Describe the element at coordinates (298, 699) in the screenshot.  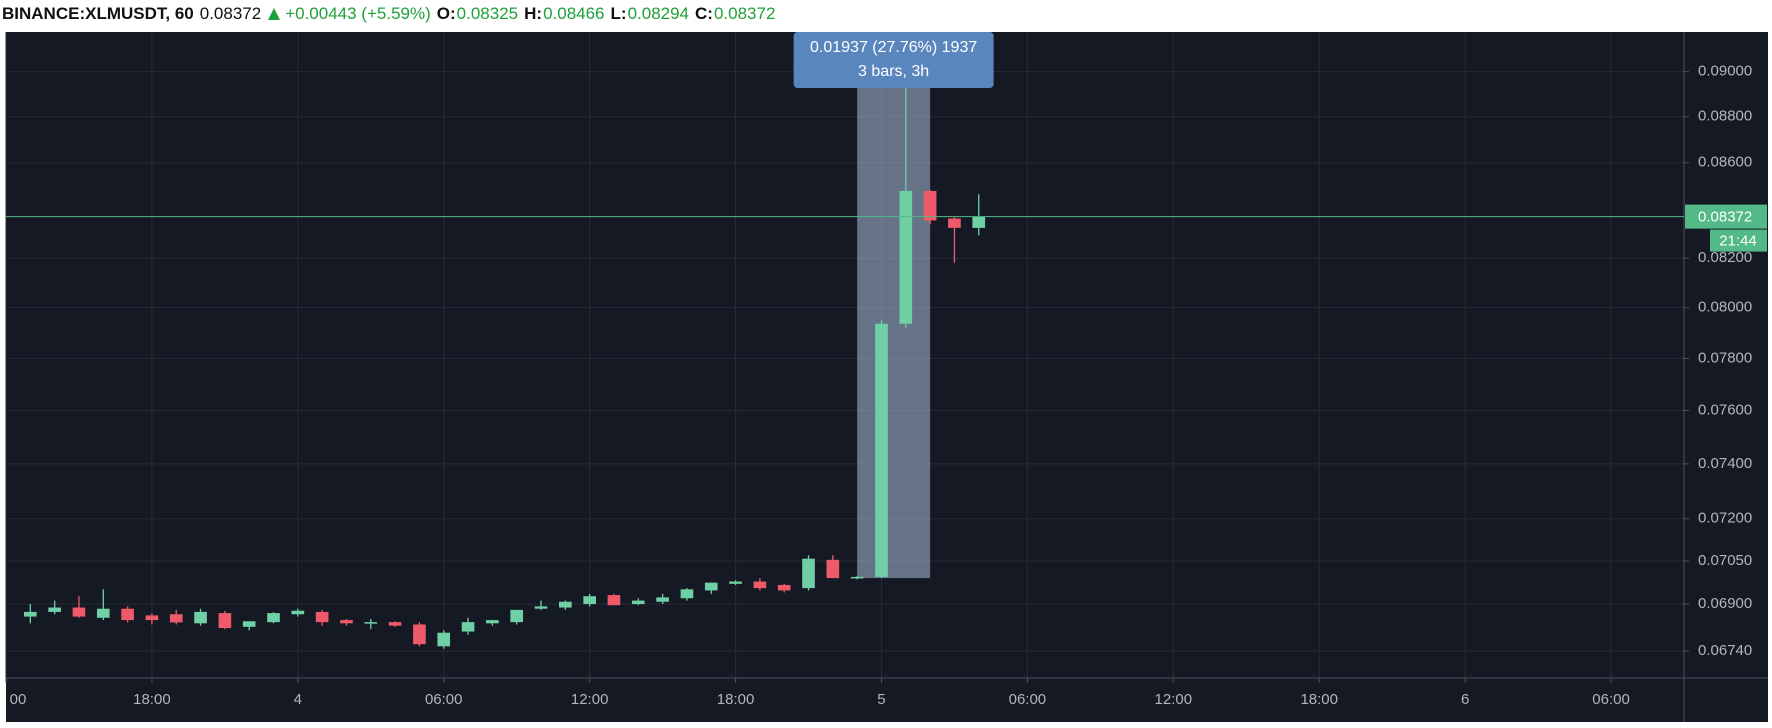
I see `x-tick-label: 4` at that location.